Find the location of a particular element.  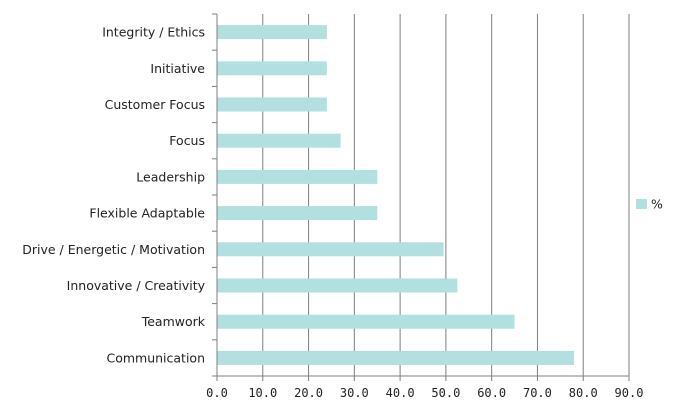

x-tick-label: 60.0 is located at coordinates (491, 393).